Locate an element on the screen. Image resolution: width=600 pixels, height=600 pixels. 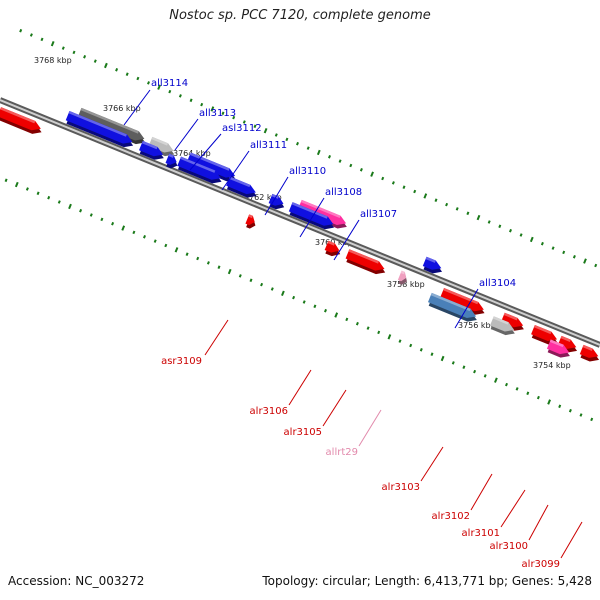
gene-arrow-alr3103 is located at coordinates (462, 301).